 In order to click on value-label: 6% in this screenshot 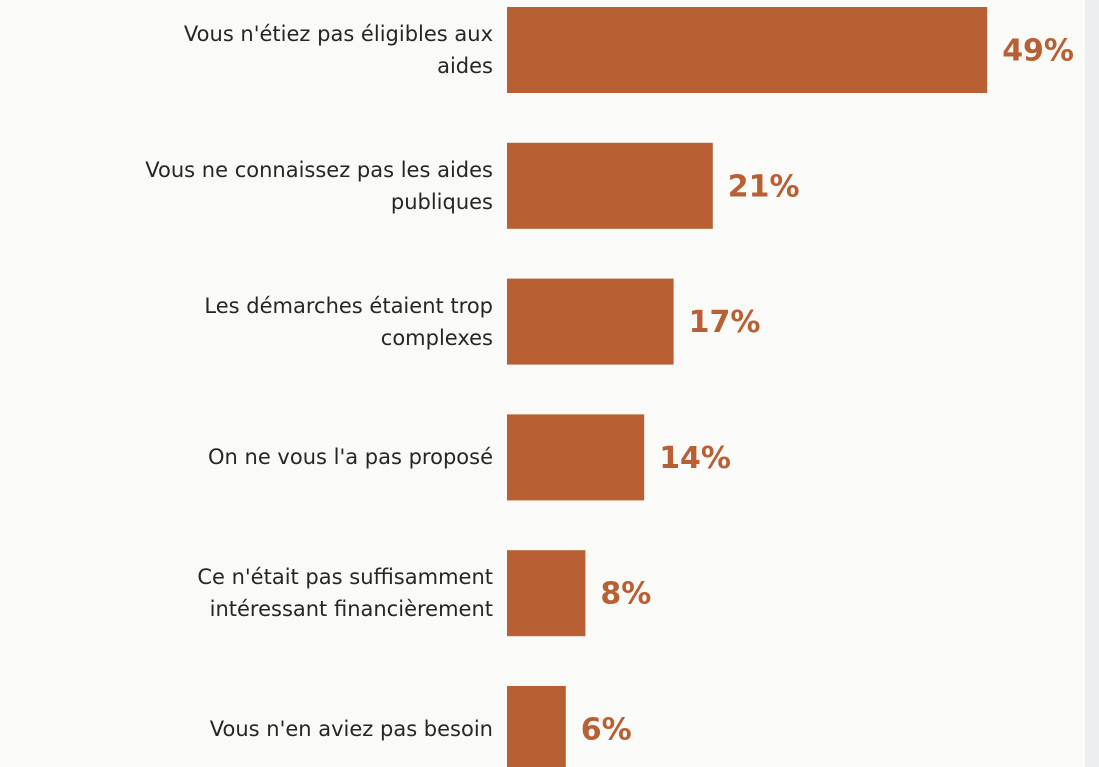, I will do `click(606, 730)`.